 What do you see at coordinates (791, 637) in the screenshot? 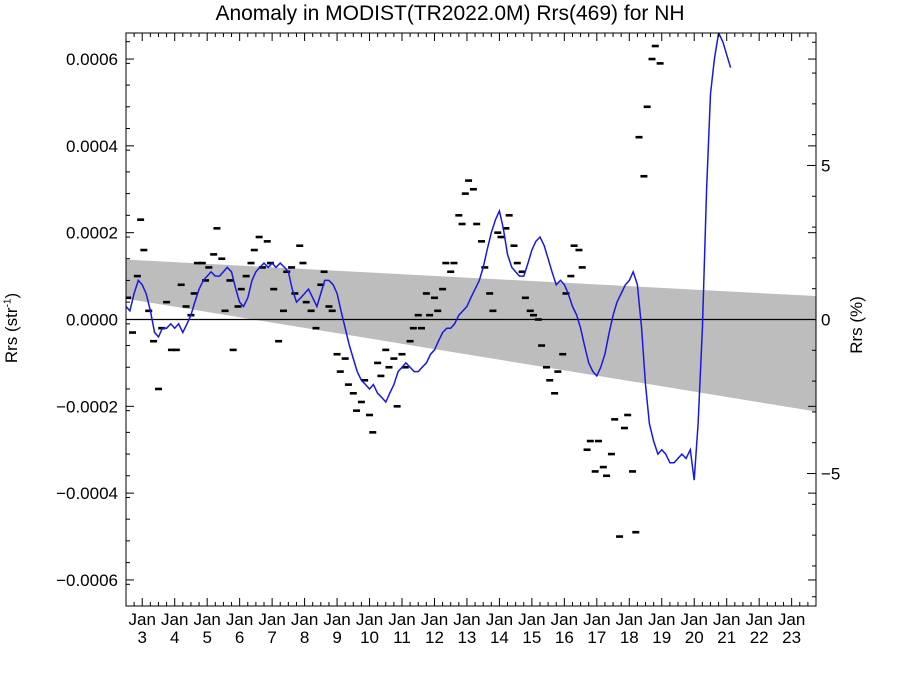
I see `x-tick-year-label: 23` at bounding box center [791, 637].